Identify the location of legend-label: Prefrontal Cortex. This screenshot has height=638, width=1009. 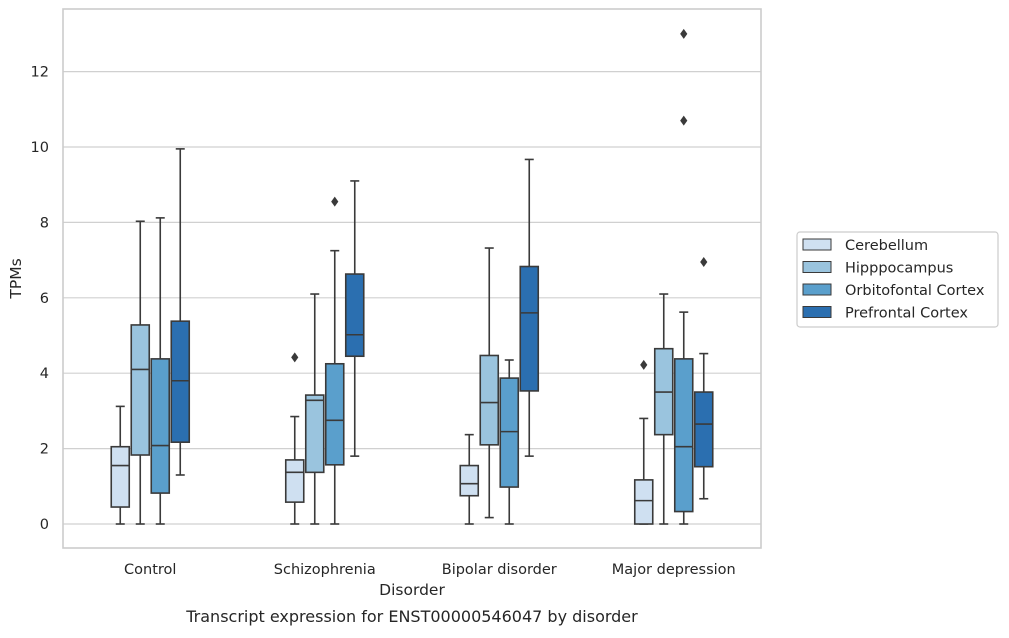
(906, 314).